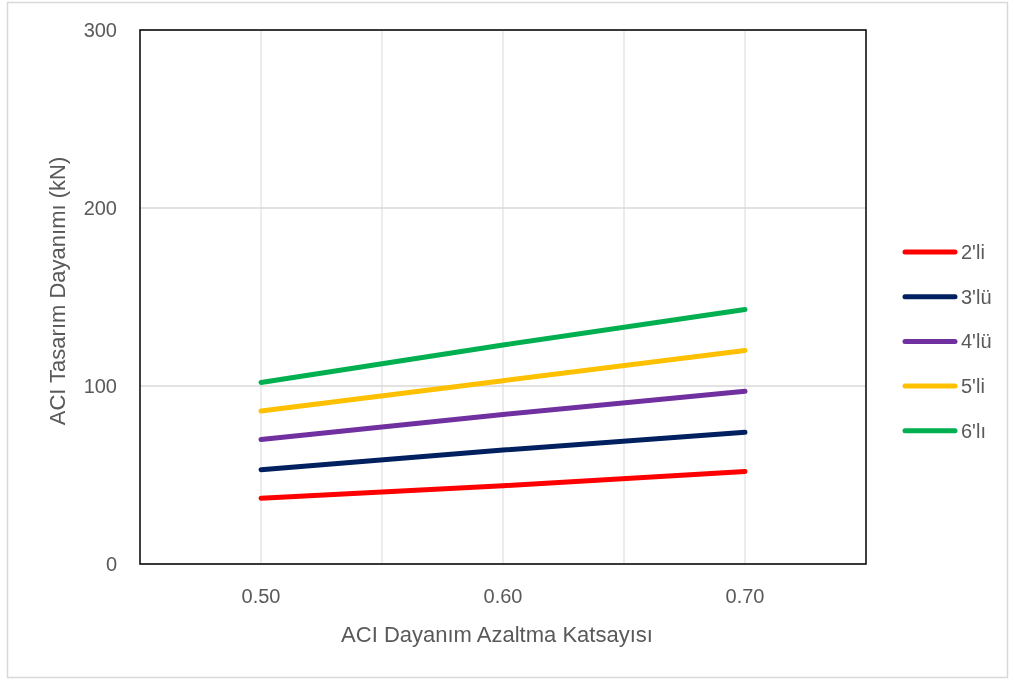 This screenshot has height=683, width=1014. What do you see at coordinates (57, 291) in the screenshot?
I see `y-axis-title: ACI Tasarım Dayanımı (kN)` at bounding box center [57, 291].